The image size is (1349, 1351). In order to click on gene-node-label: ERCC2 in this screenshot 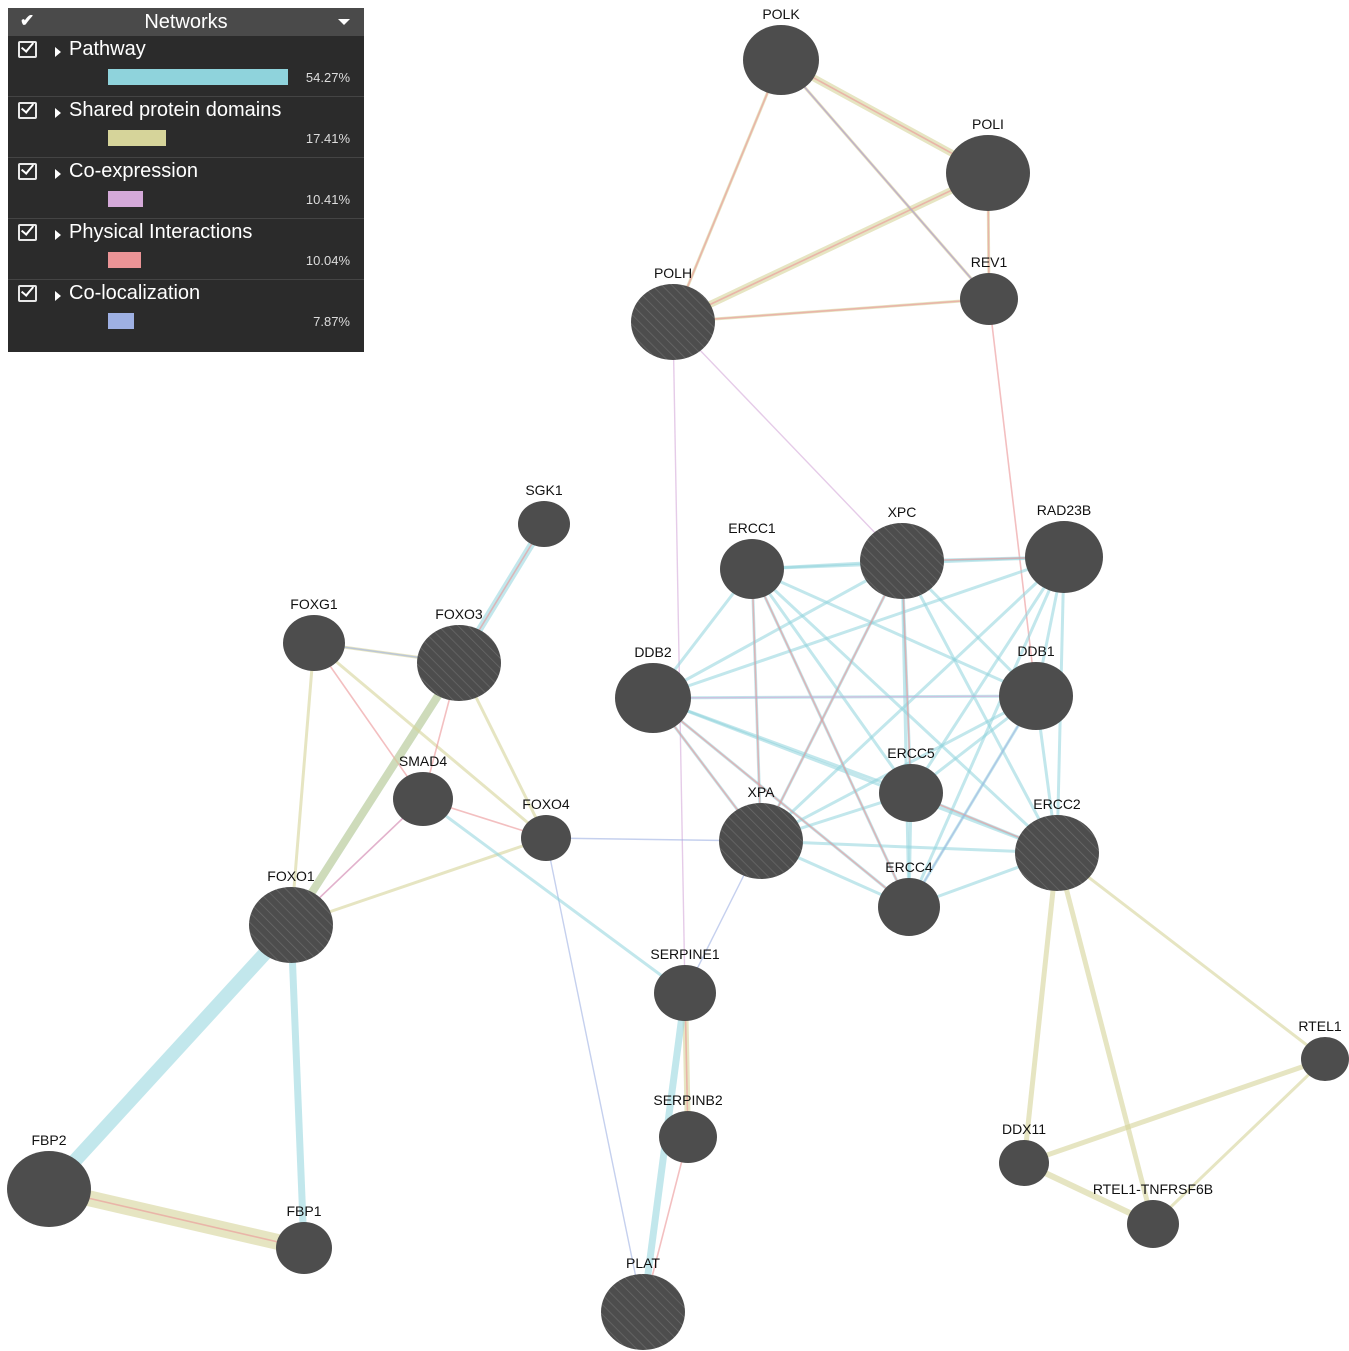, I will do `click(1057, 804)`.